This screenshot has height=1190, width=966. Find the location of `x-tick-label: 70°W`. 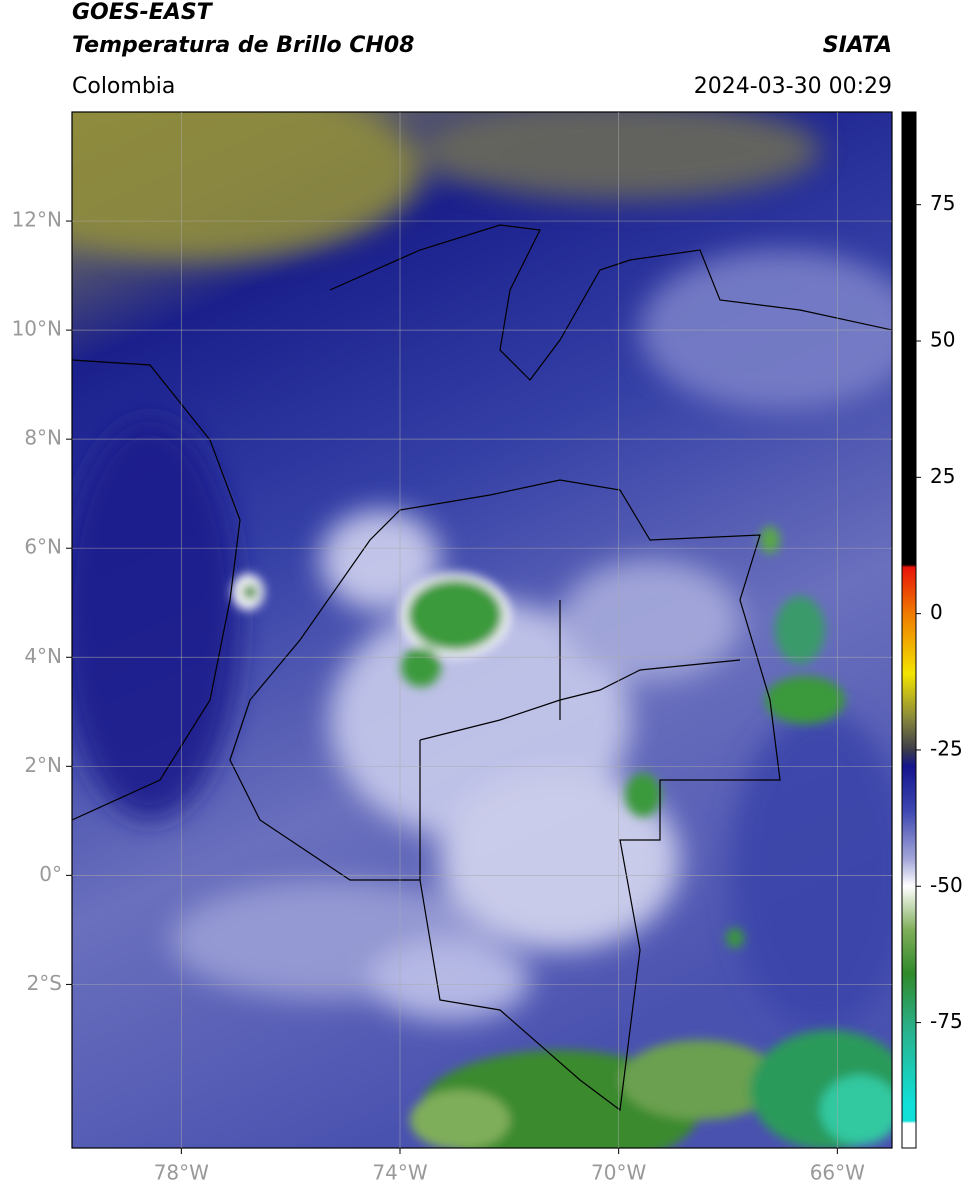

x-tick-label: 70°W is located at coordinates (618, 1173).